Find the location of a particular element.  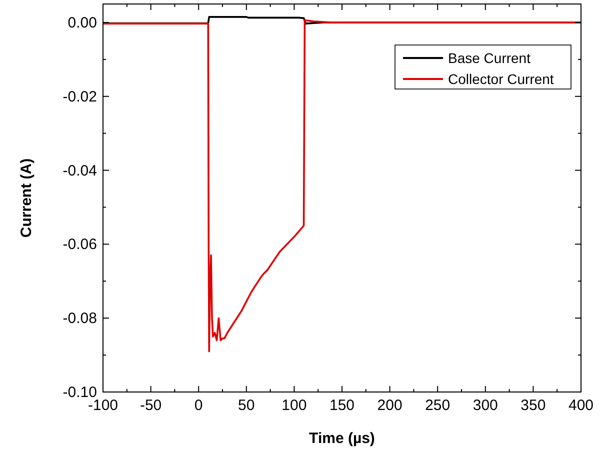

x-tick-label: 200 is located at coordinates (389, 405).